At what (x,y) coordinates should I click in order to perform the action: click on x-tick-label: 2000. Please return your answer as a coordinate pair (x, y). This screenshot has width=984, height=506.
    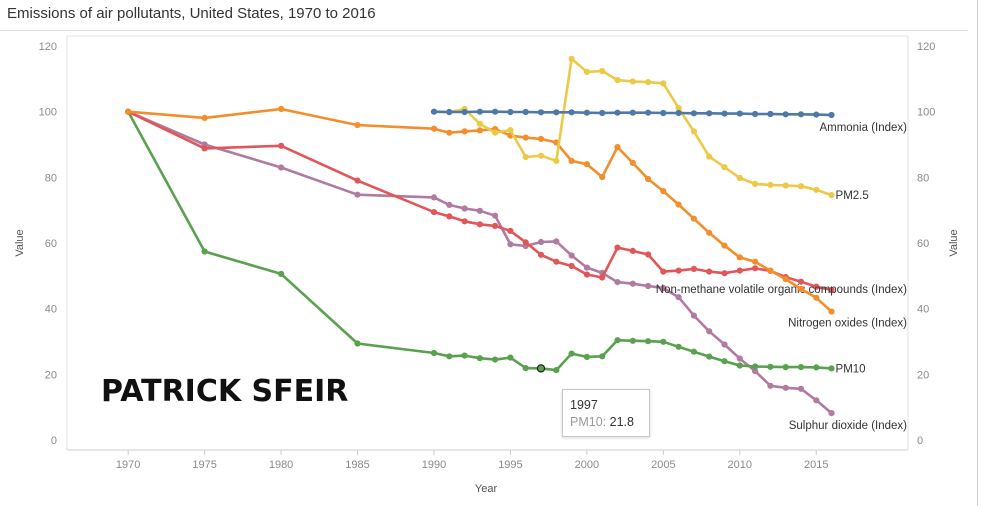
    Looking at the image, I should click on (587, 465).